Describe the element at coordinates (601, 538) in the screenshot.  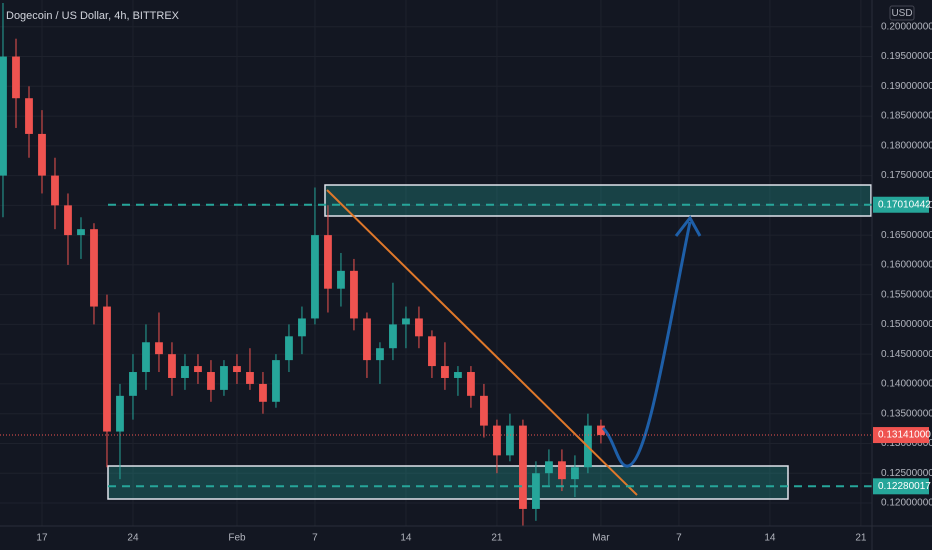
I see `x-tick-label: Mar` at that location.